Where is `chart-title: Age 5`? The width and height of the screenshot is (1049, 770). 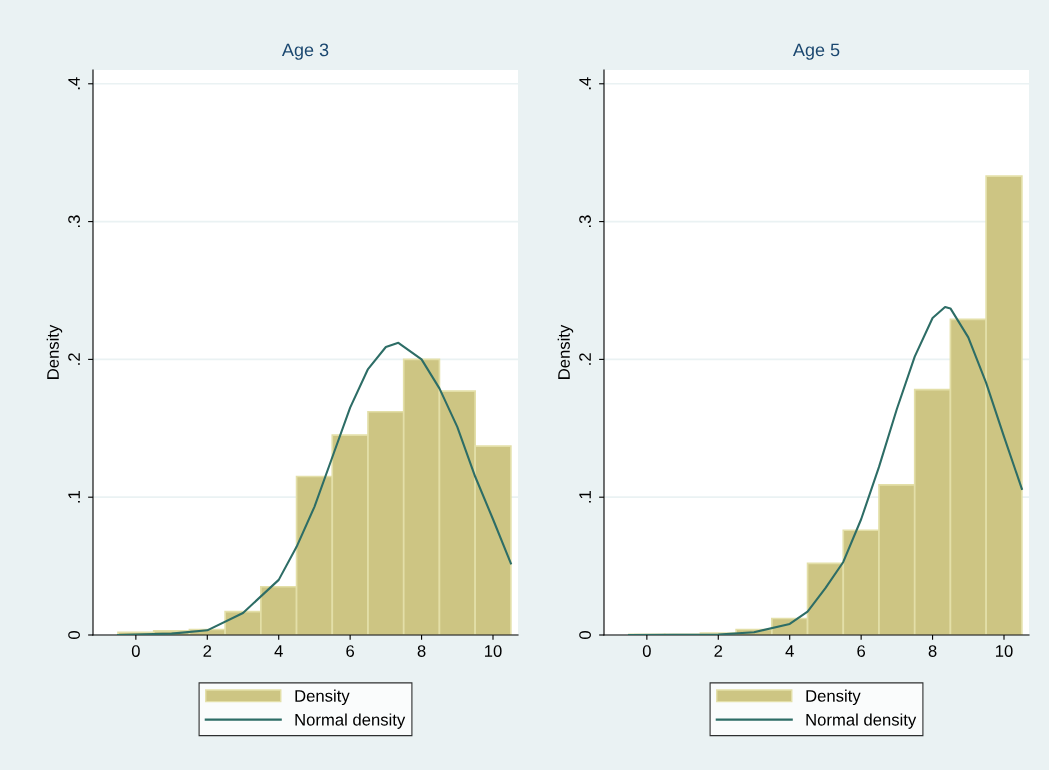 chart-title: Age 5 is located at coordinates (816, 51).